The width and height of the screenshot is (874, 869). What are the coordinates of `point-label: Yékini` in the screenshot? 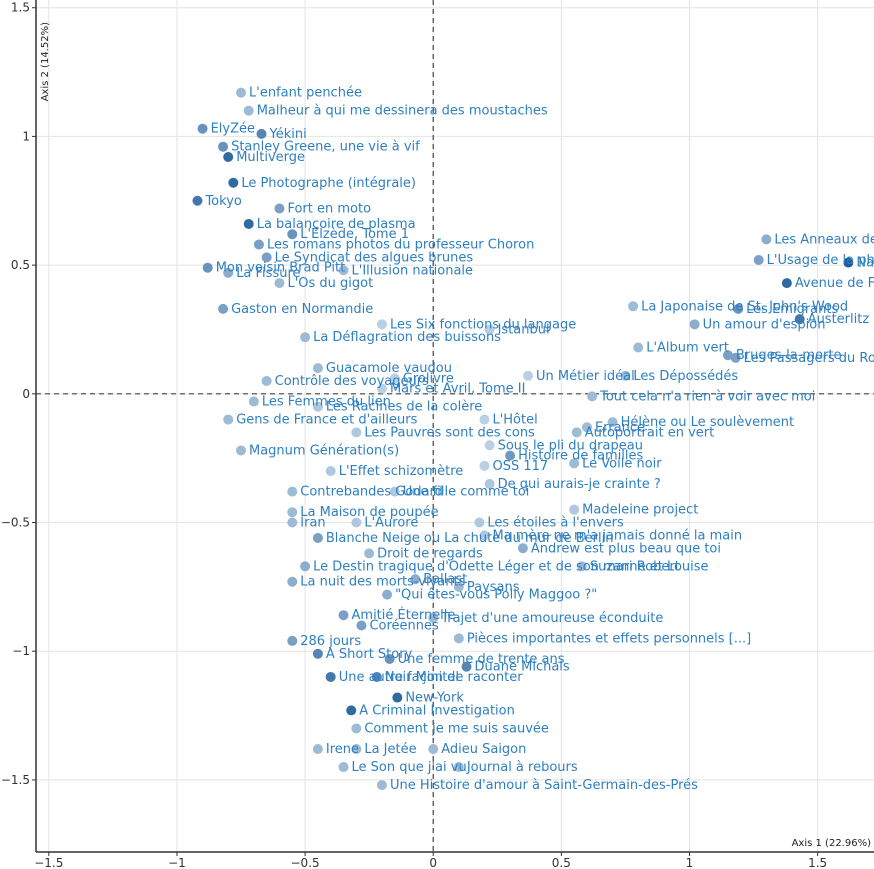 It's located at (288, 134).